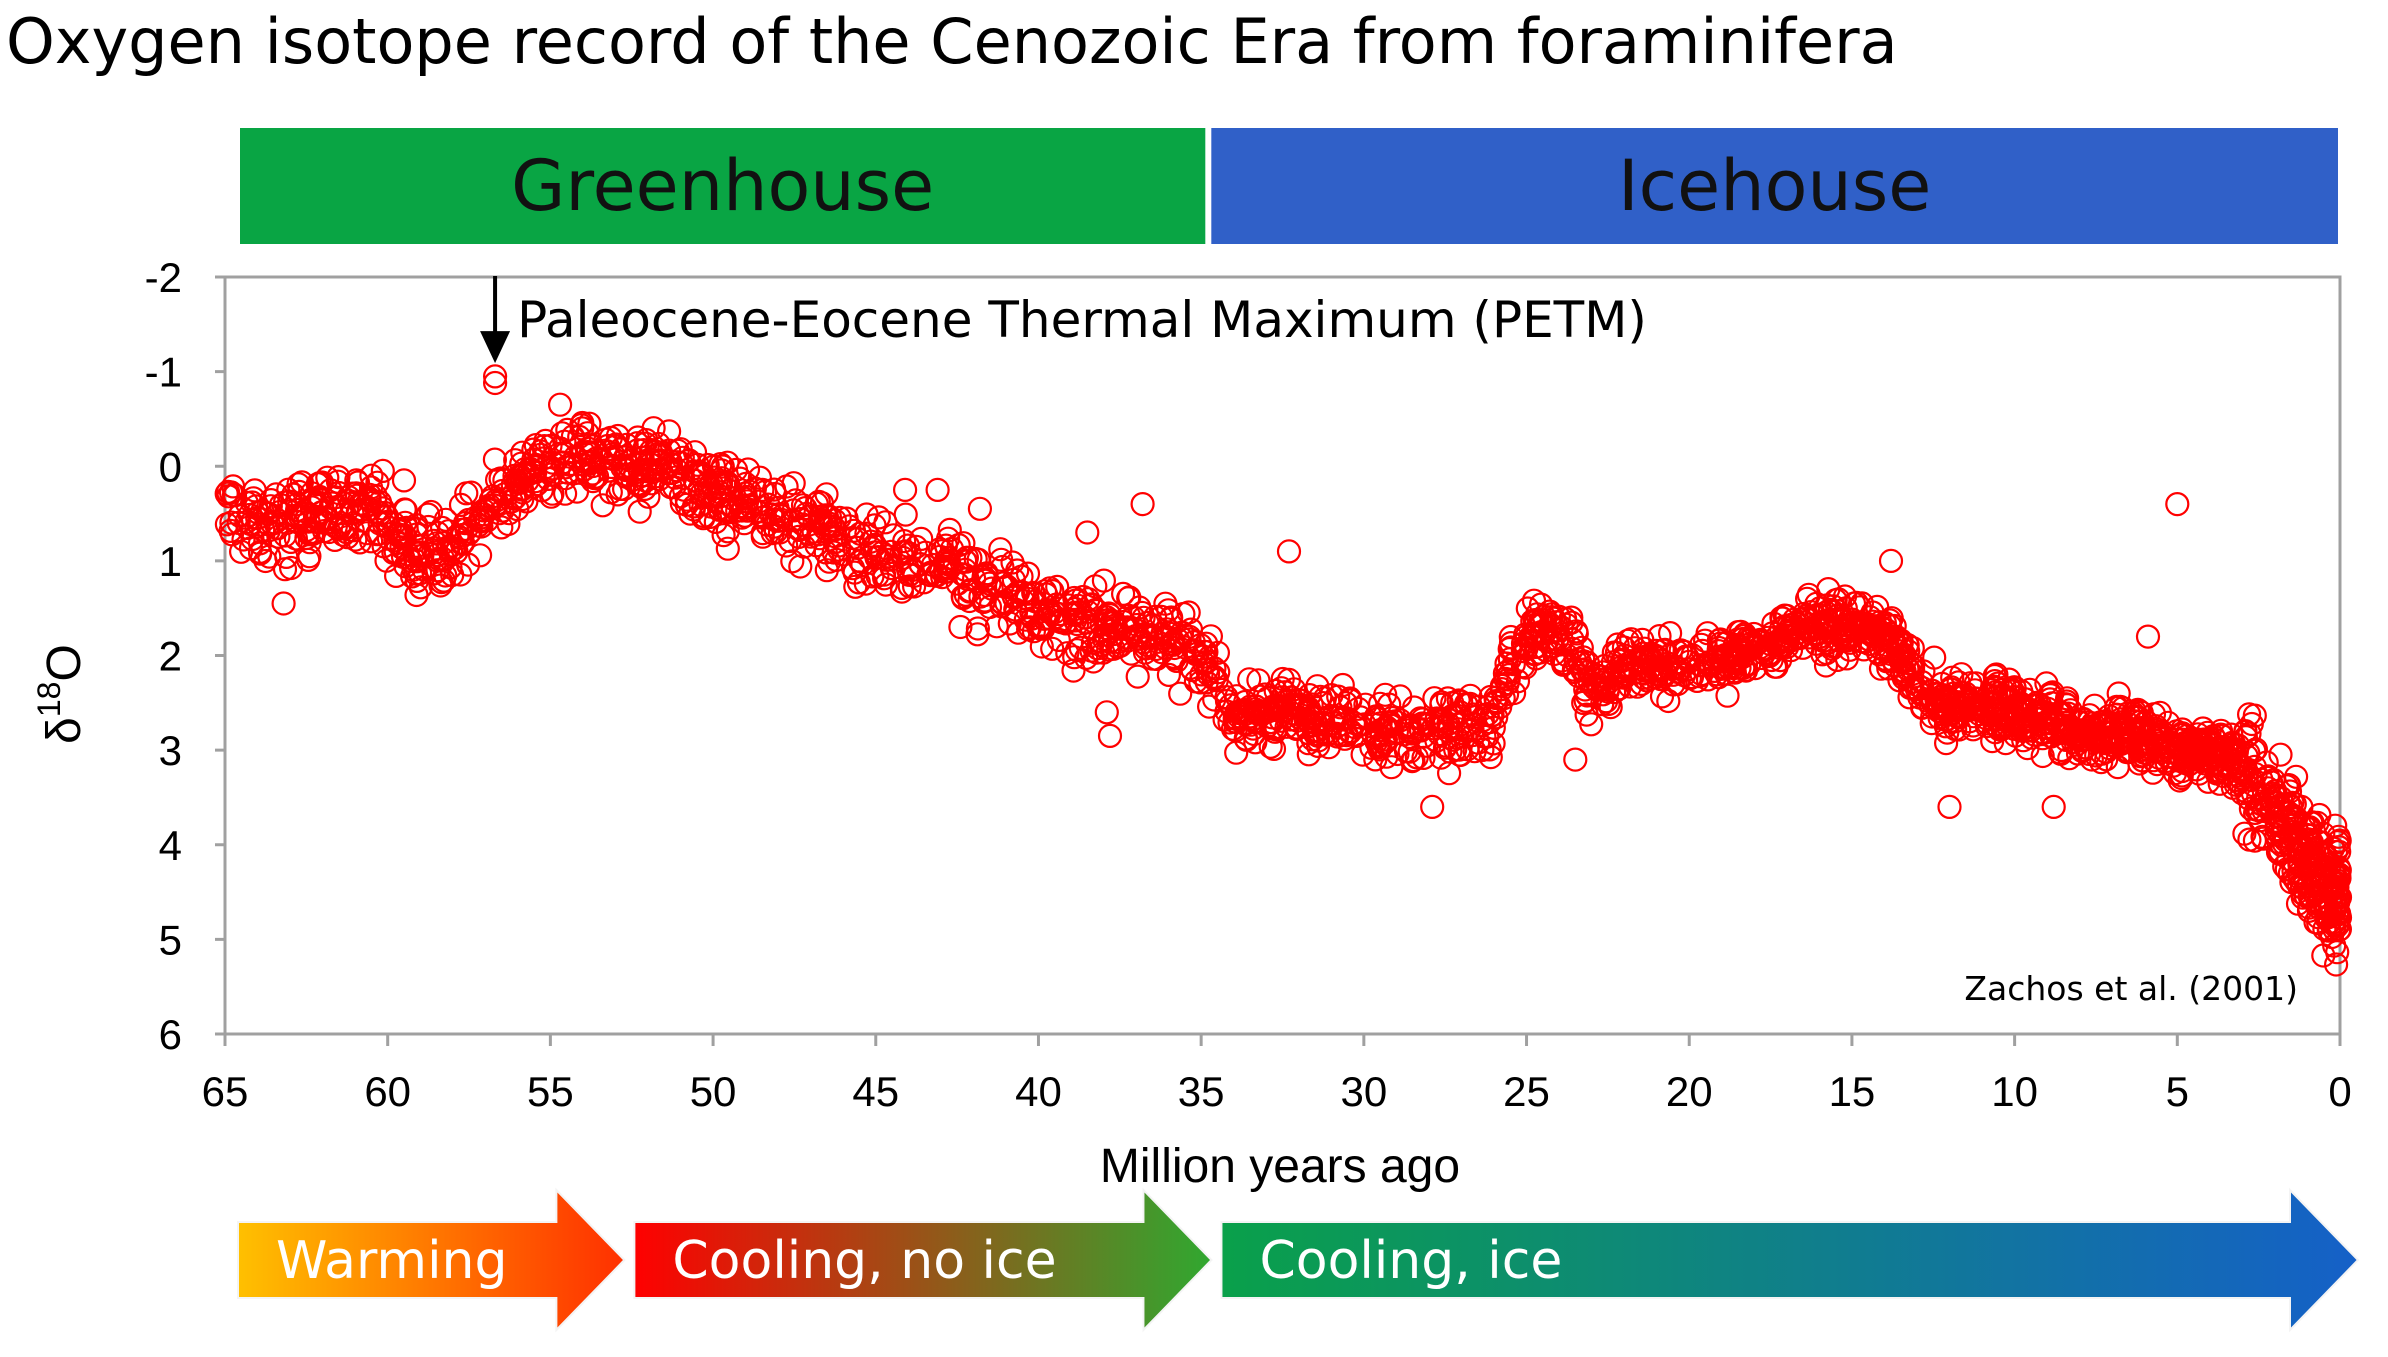 The image size is (2388, 1357). I want to click on era-bar-icehouse, so click(1774, 186).